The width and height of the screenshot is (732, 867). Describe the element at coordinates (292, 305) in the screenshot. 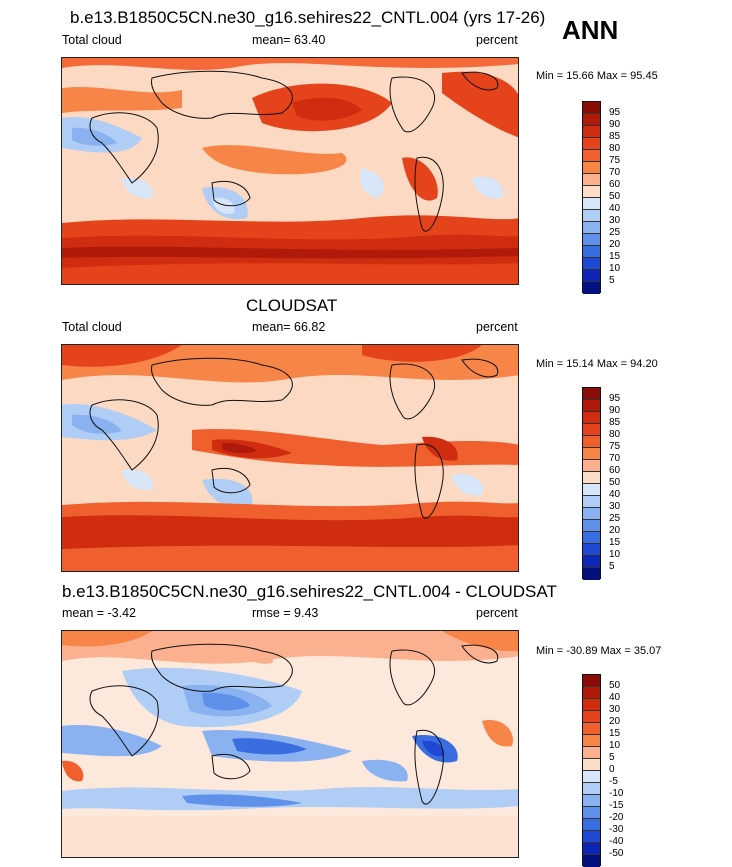

I see `panel2-title: CLOUDSAT` at that location.